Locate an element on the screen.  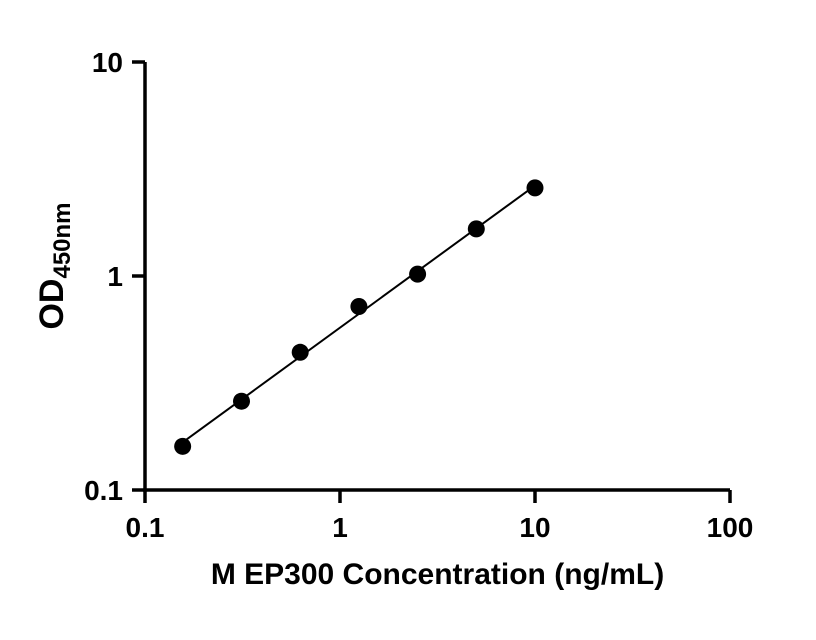
y-tick-label: 0.1 is located at coordinates (103, 490).